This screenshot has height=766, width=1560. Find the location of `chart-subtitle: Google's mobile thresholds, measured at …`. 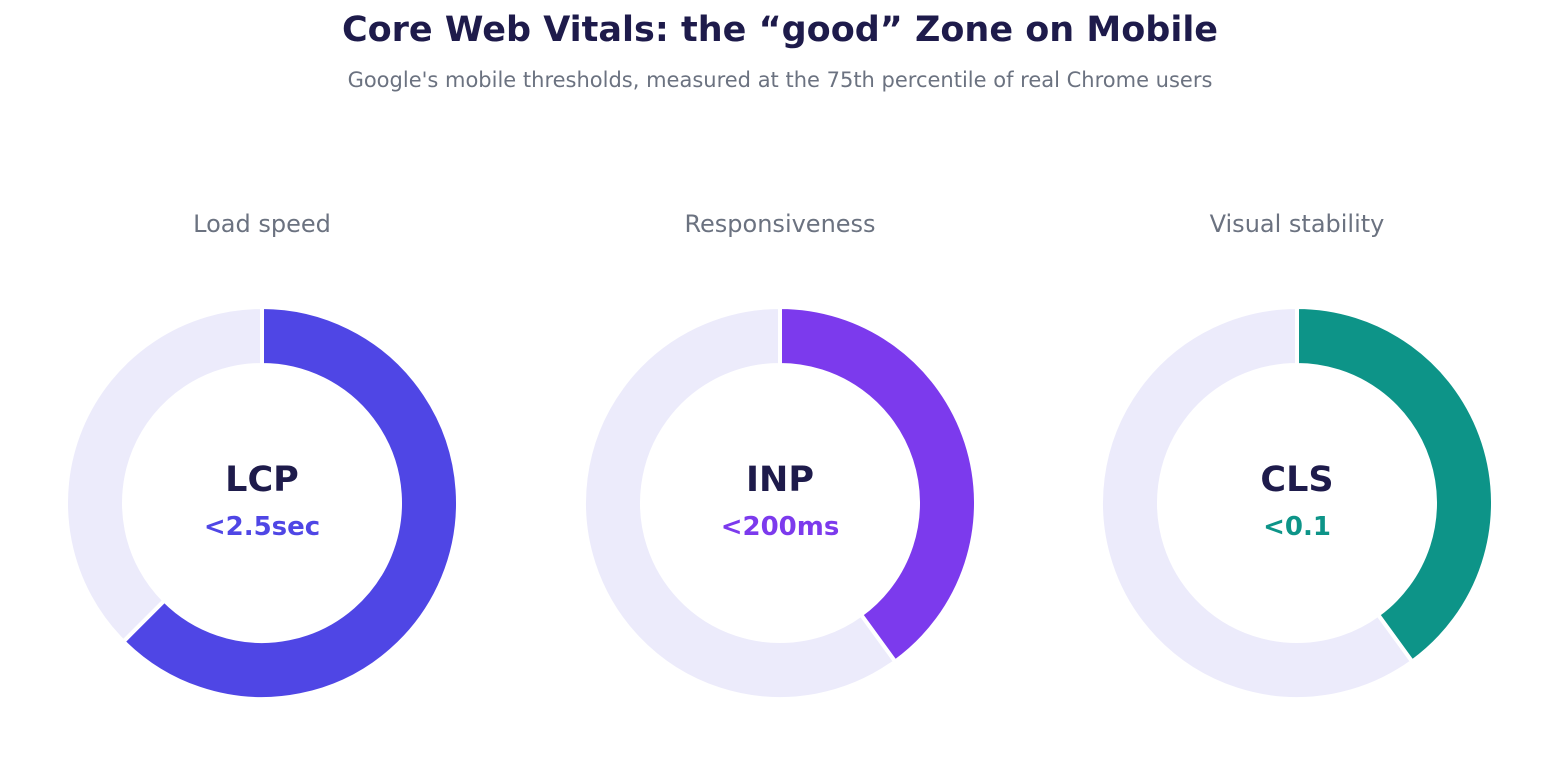

chart-subtitle: Google's mobile thresholds, measured at … is located at coordinates (780, 80).